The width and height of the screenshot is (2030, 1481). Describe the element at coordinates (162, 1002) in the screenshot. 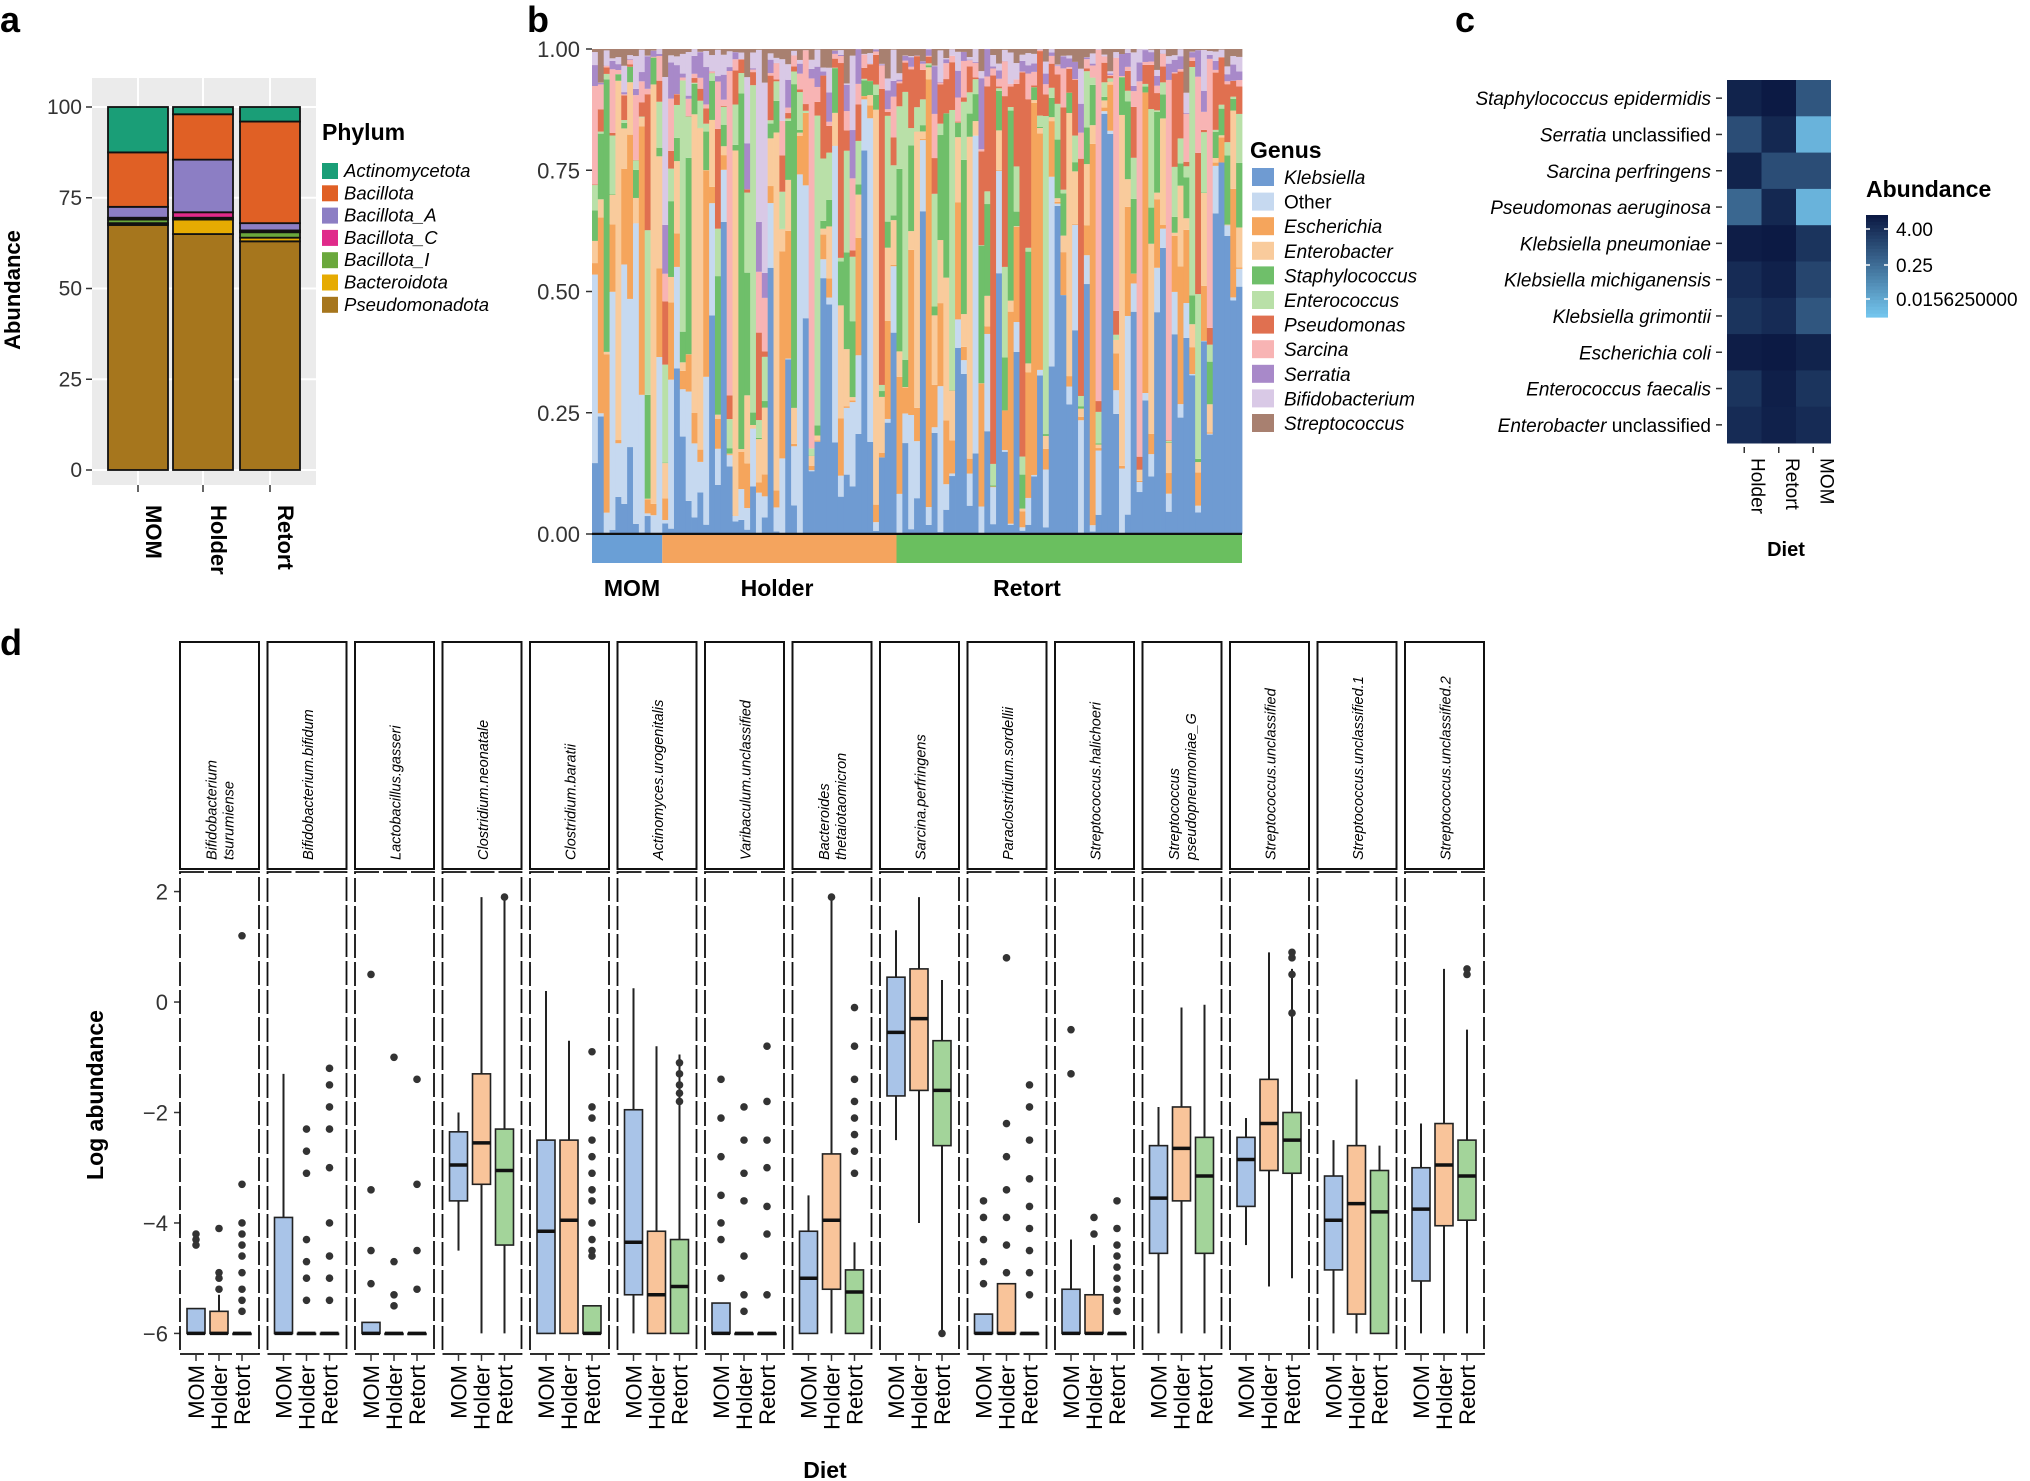

I see `y-tick-label: 0` at that location.